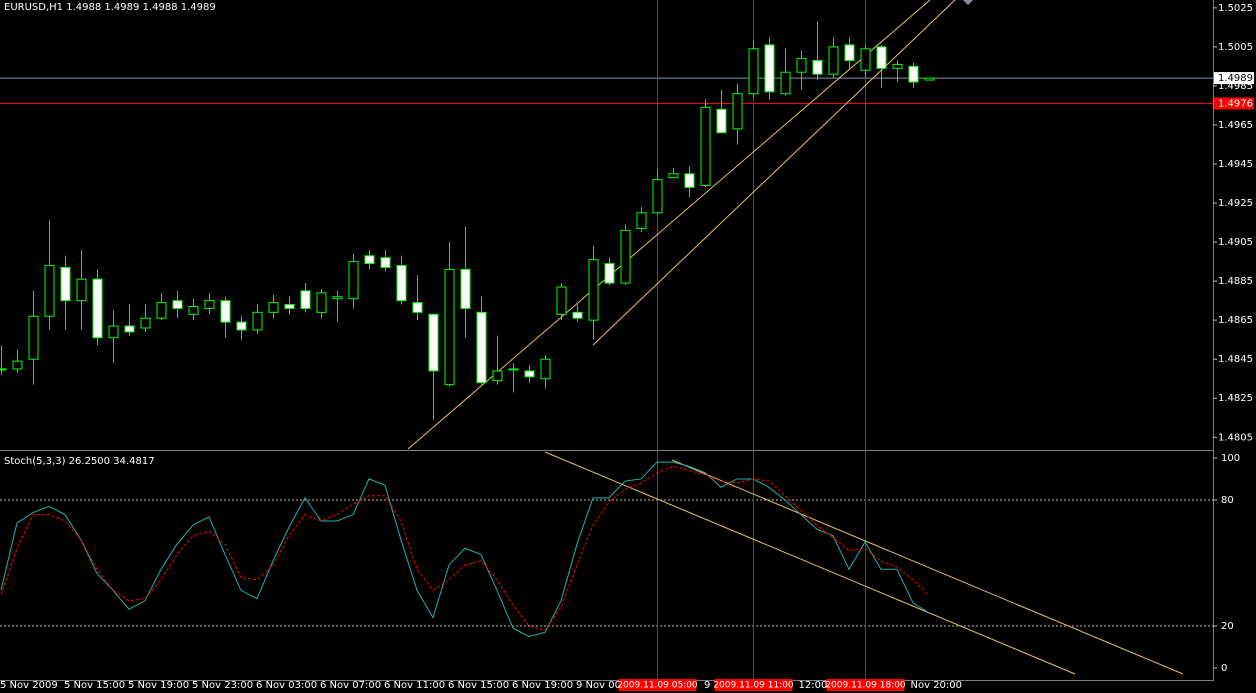 This screenshot has height=693, width=1256. What do you see at coordinates (1227, 626) in the screenshot?
I see `y-tick-label: 20` at bounding box center [1227, 626].